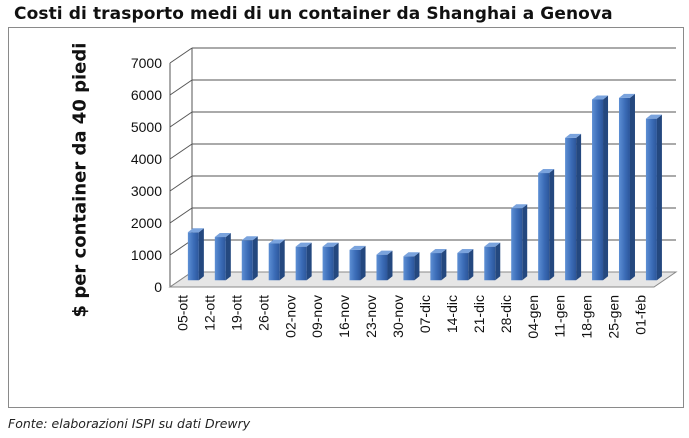 This screenshot has width=689, height=438. What do you see at coordinates (146, 63) in the screenshot?
I see `y-tick-label: 7000` at bounding box center [146, 63].